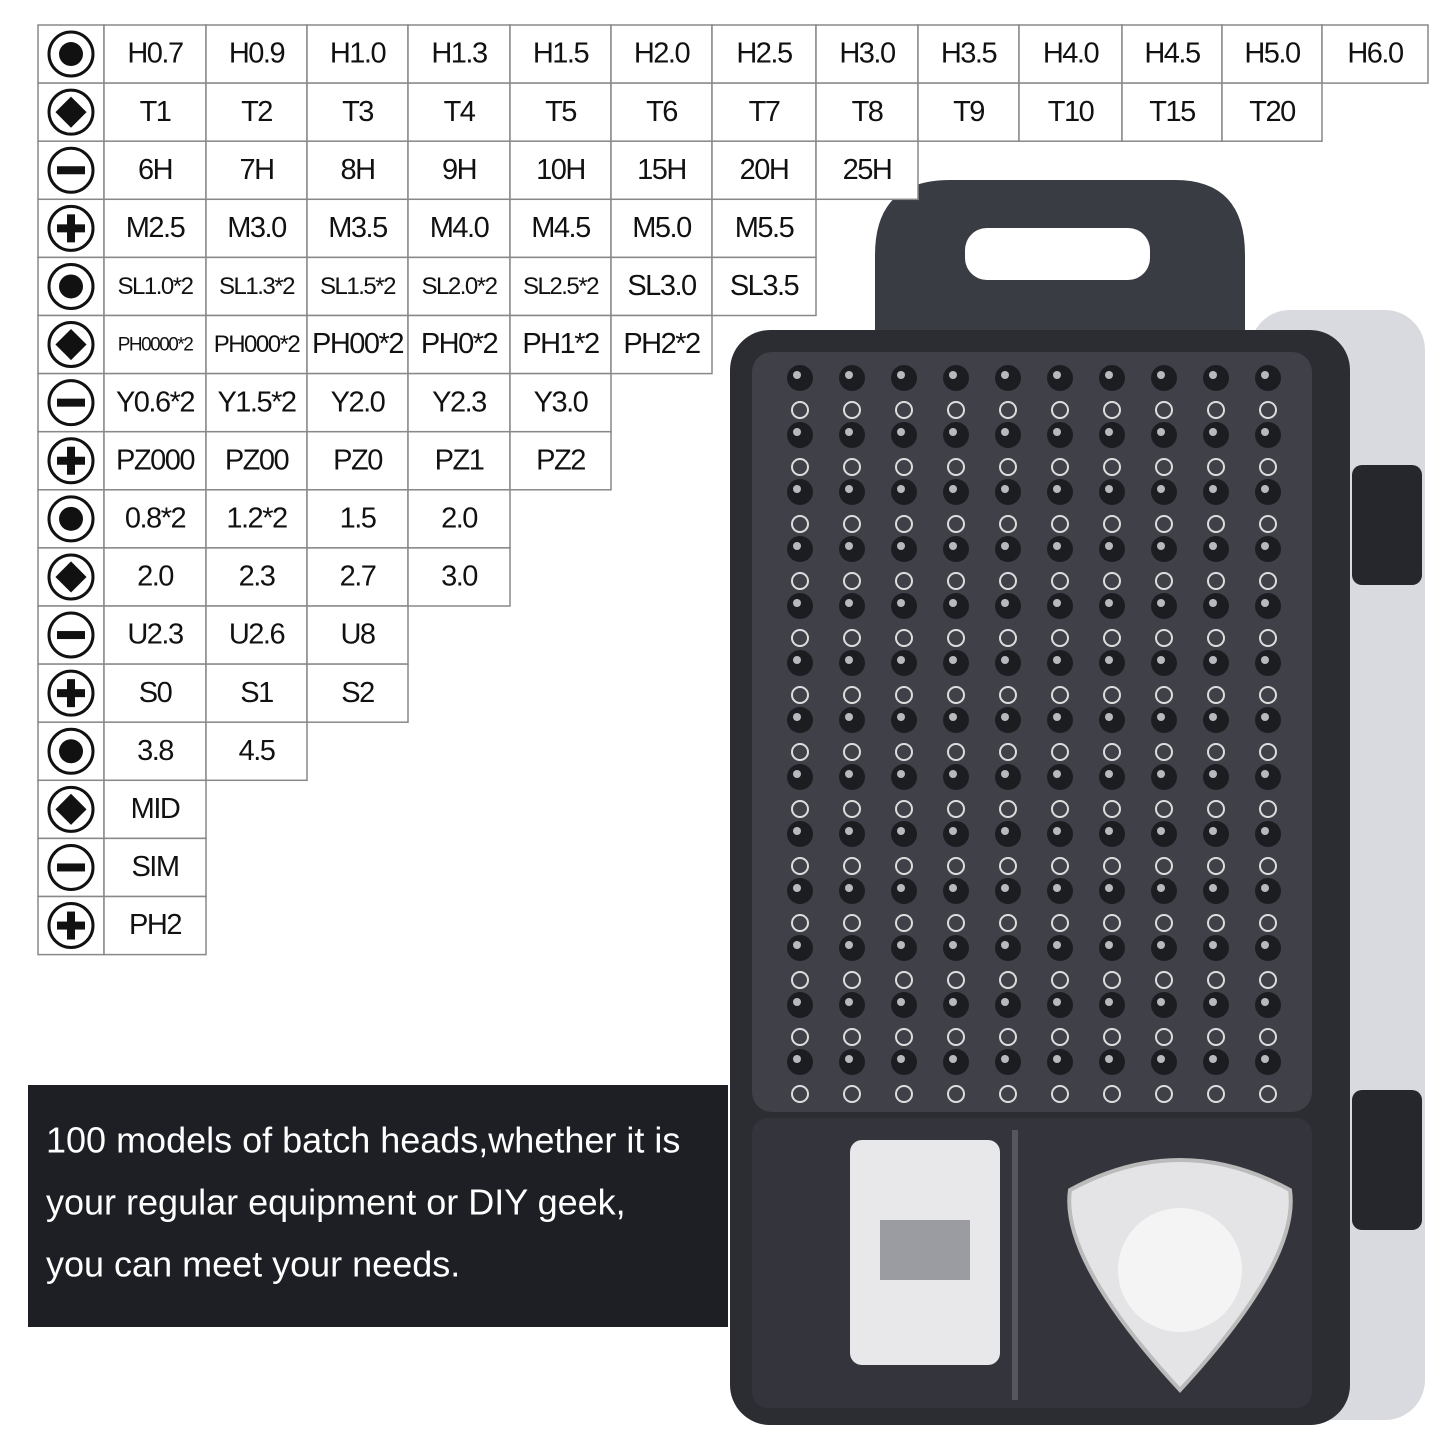 This screenshot has width=1445, height=1445. What do you see at coordinates (1180, 1270) in the screenshot?
I see `pick-center` at bounding box center [1180, 1270].